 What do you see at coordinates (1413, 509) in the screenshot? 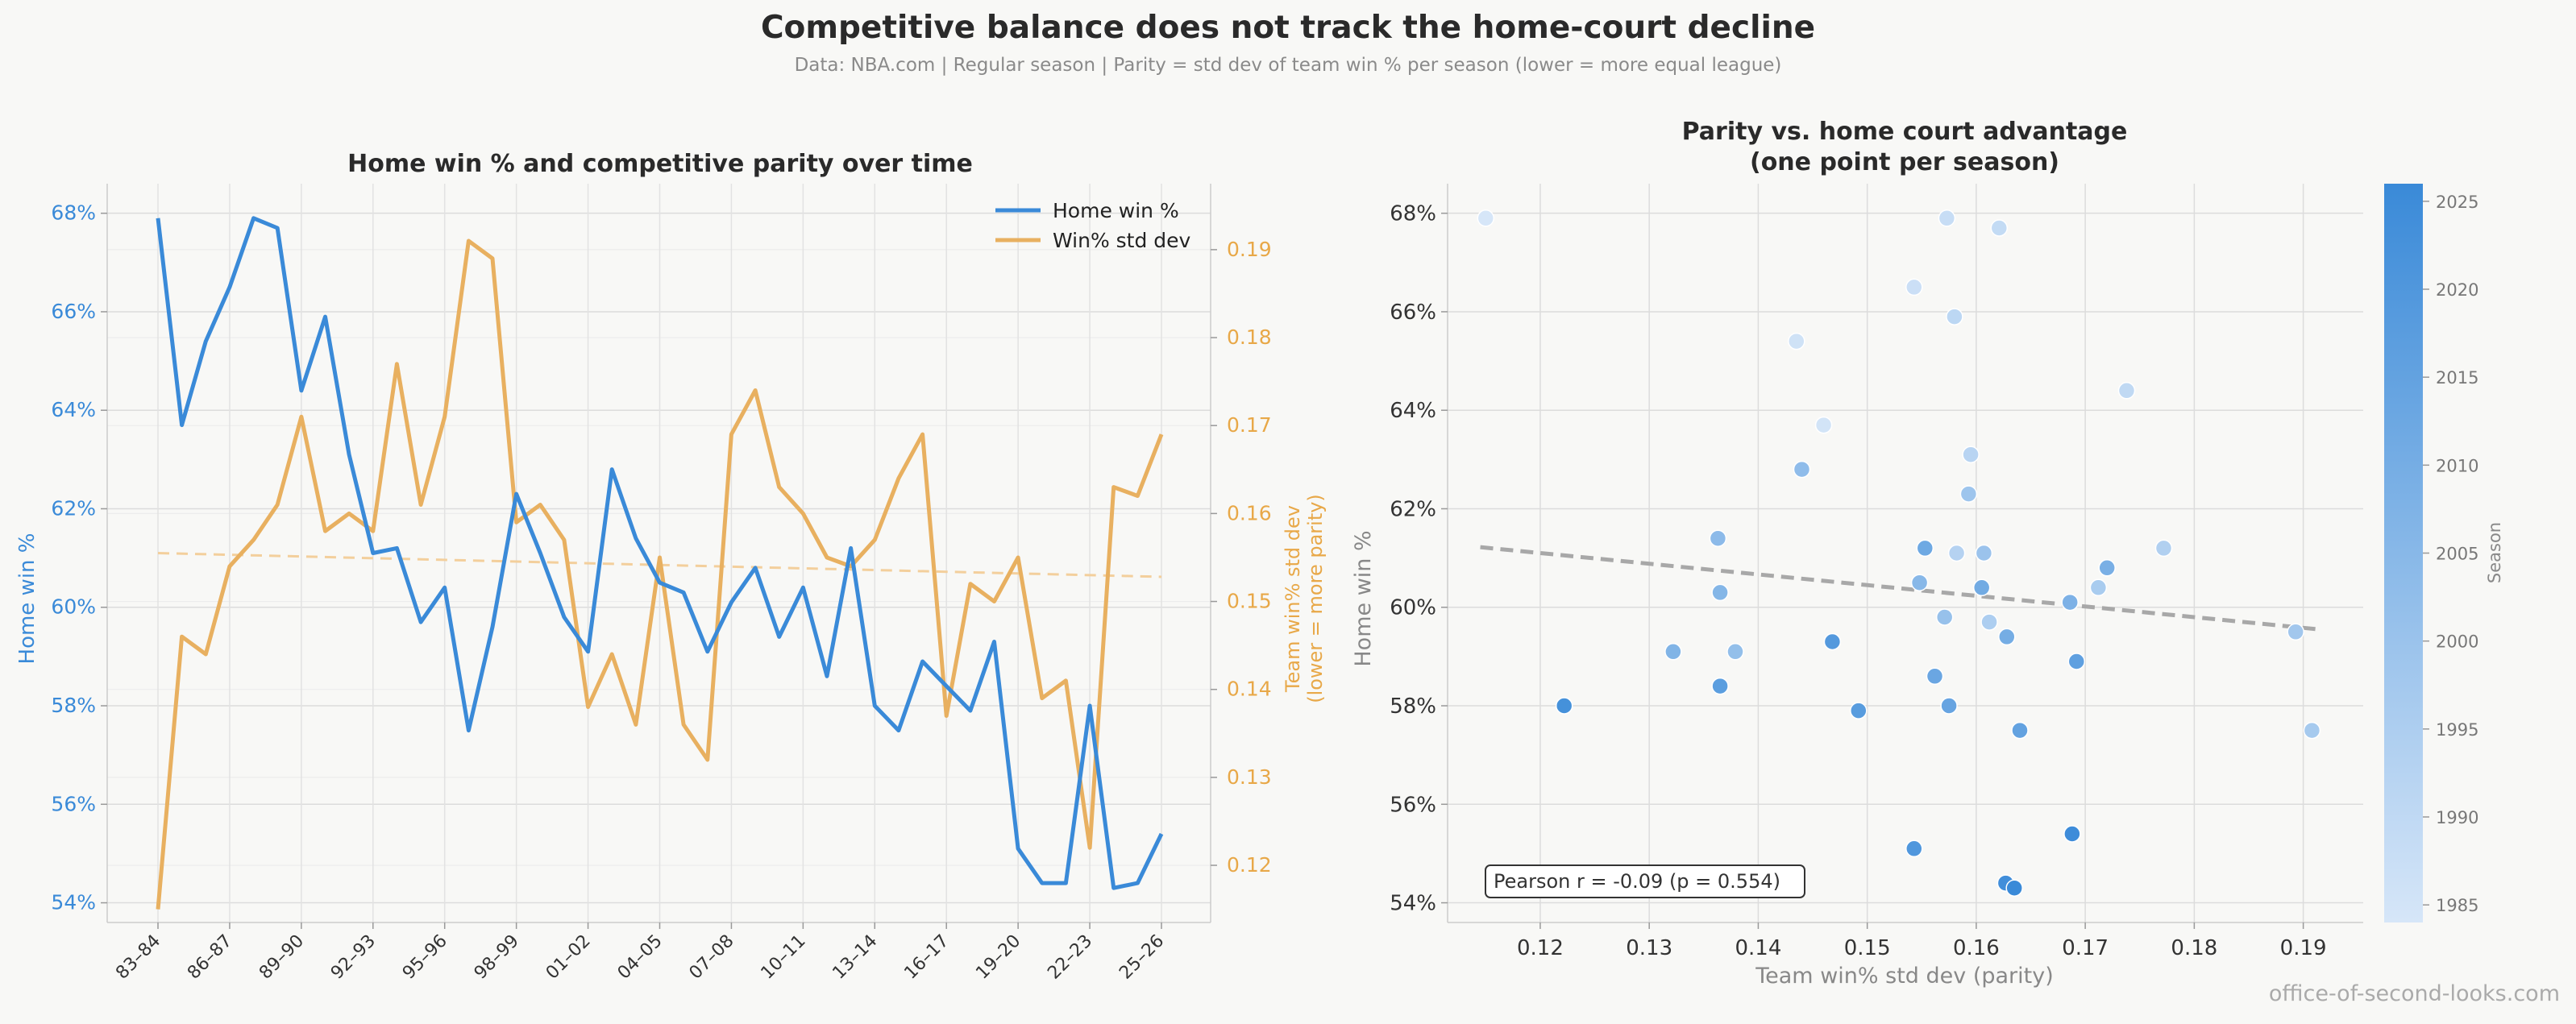
I see `right-y-tick-label: 62%` at bounding box center [1413, 509].